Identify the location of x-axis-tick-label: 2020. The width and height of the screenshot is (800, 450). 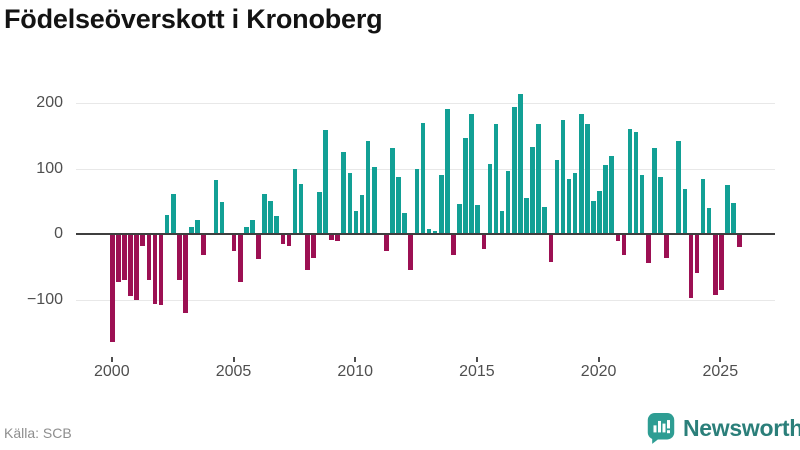
(598, 371).